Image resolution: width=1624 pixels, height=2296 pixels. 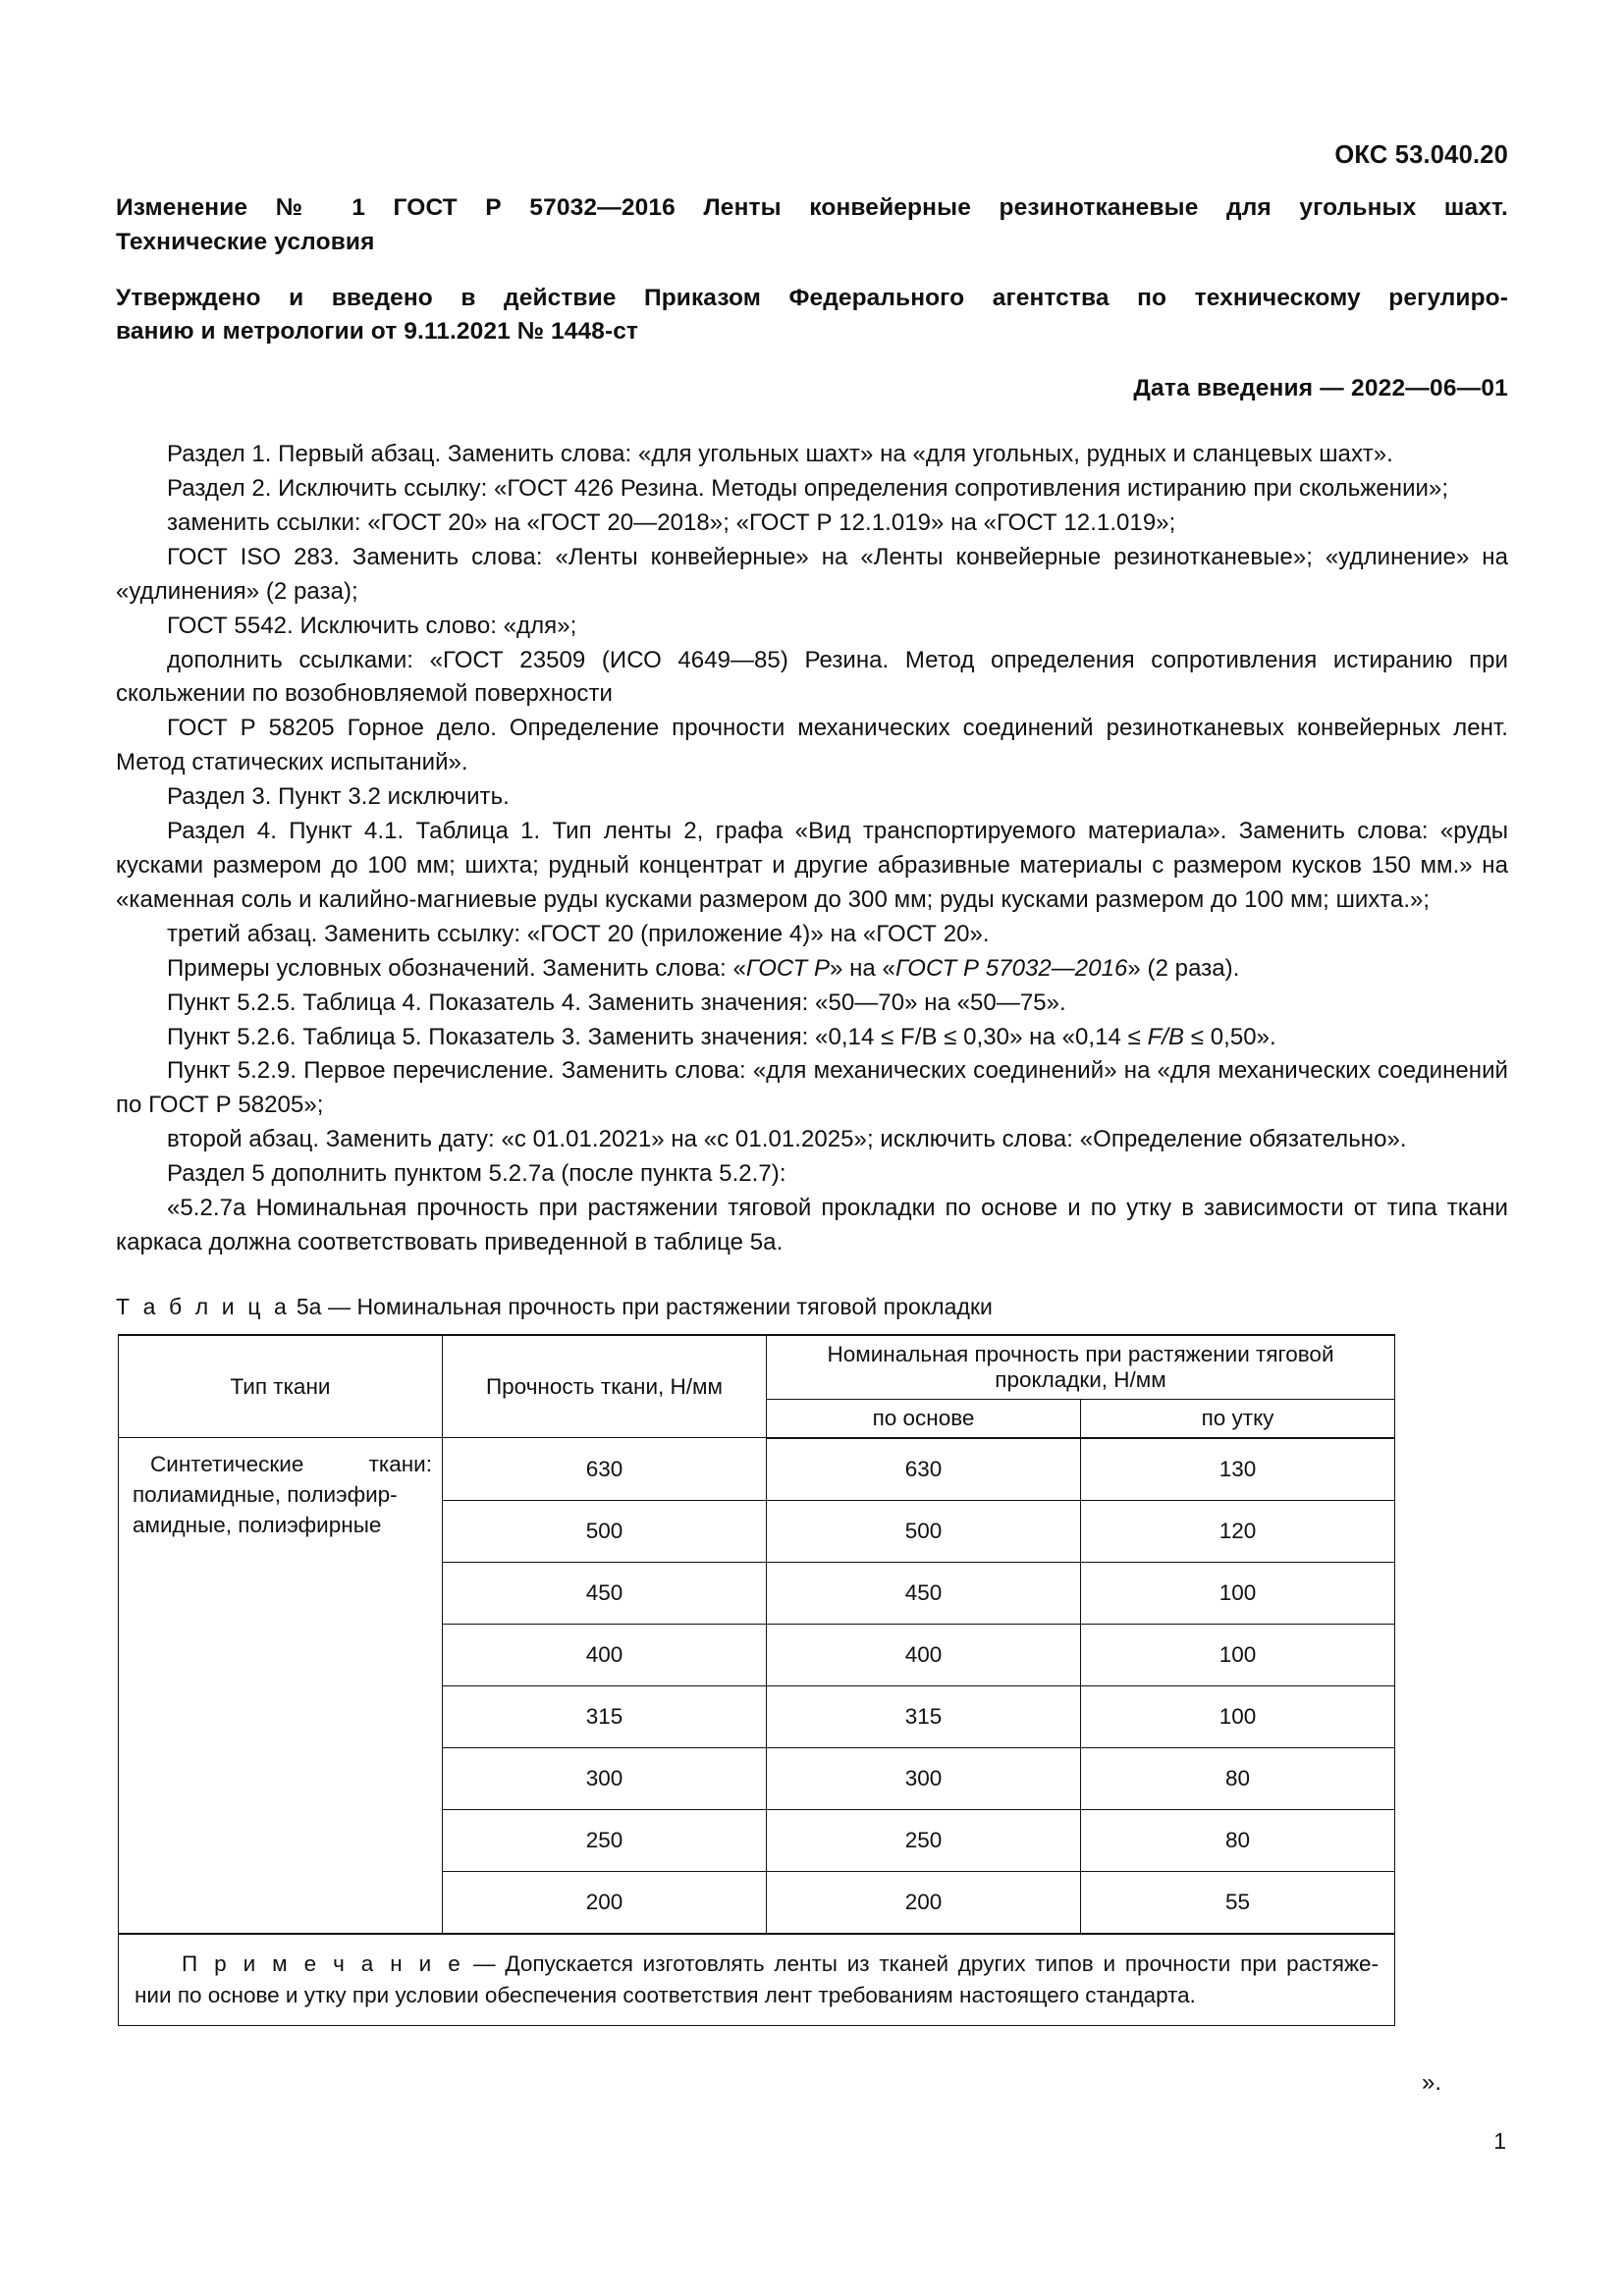 I want to click on table-note-label: П р и м е ч а н и е, so click(x=323, y=1963).